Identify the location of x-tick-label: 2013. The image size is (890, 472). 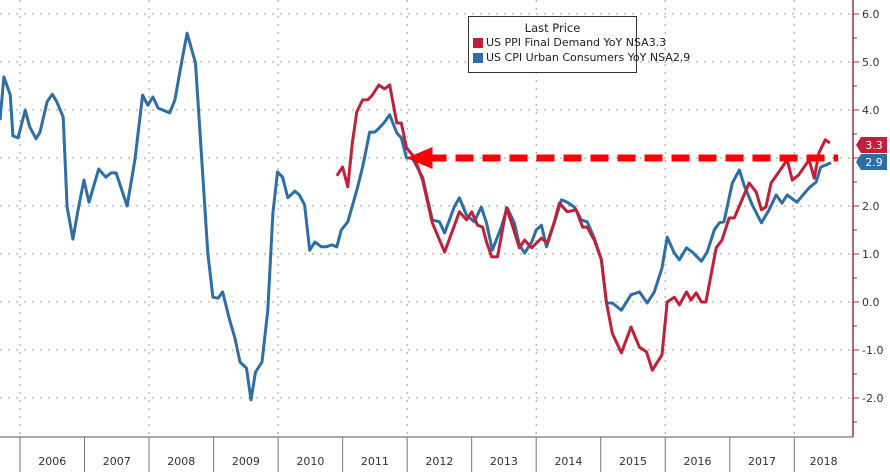
(504, 461).